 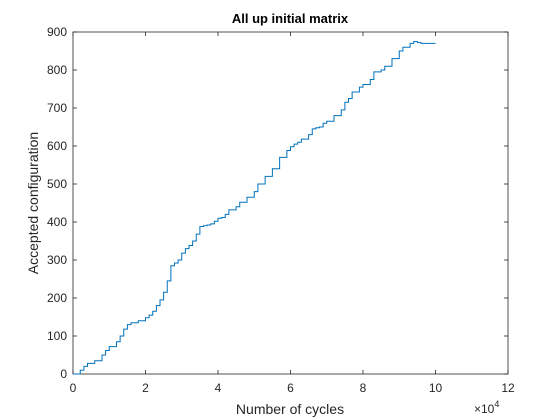 I want to click on x-tick-label: 12, so click(x=508, y=388).